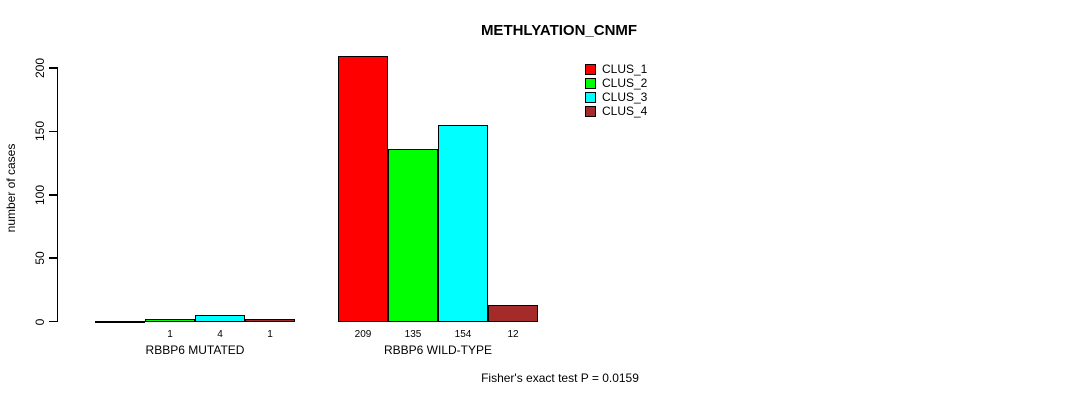 The image size is (1090, 400). I want to click on y-axis-line, so click(57, 195).